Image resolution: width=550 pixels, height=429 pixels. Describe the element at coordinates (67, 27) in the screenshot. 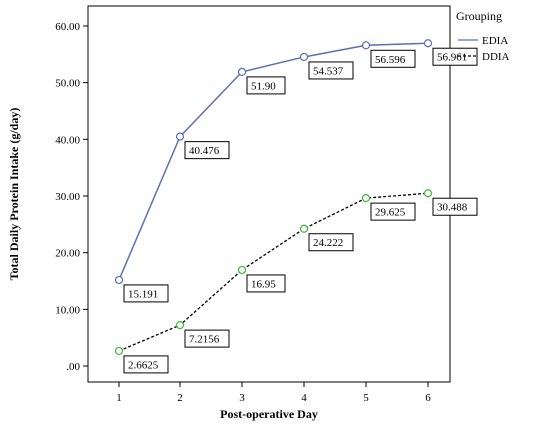

I see `y-tick-label: 60.00` at that location.